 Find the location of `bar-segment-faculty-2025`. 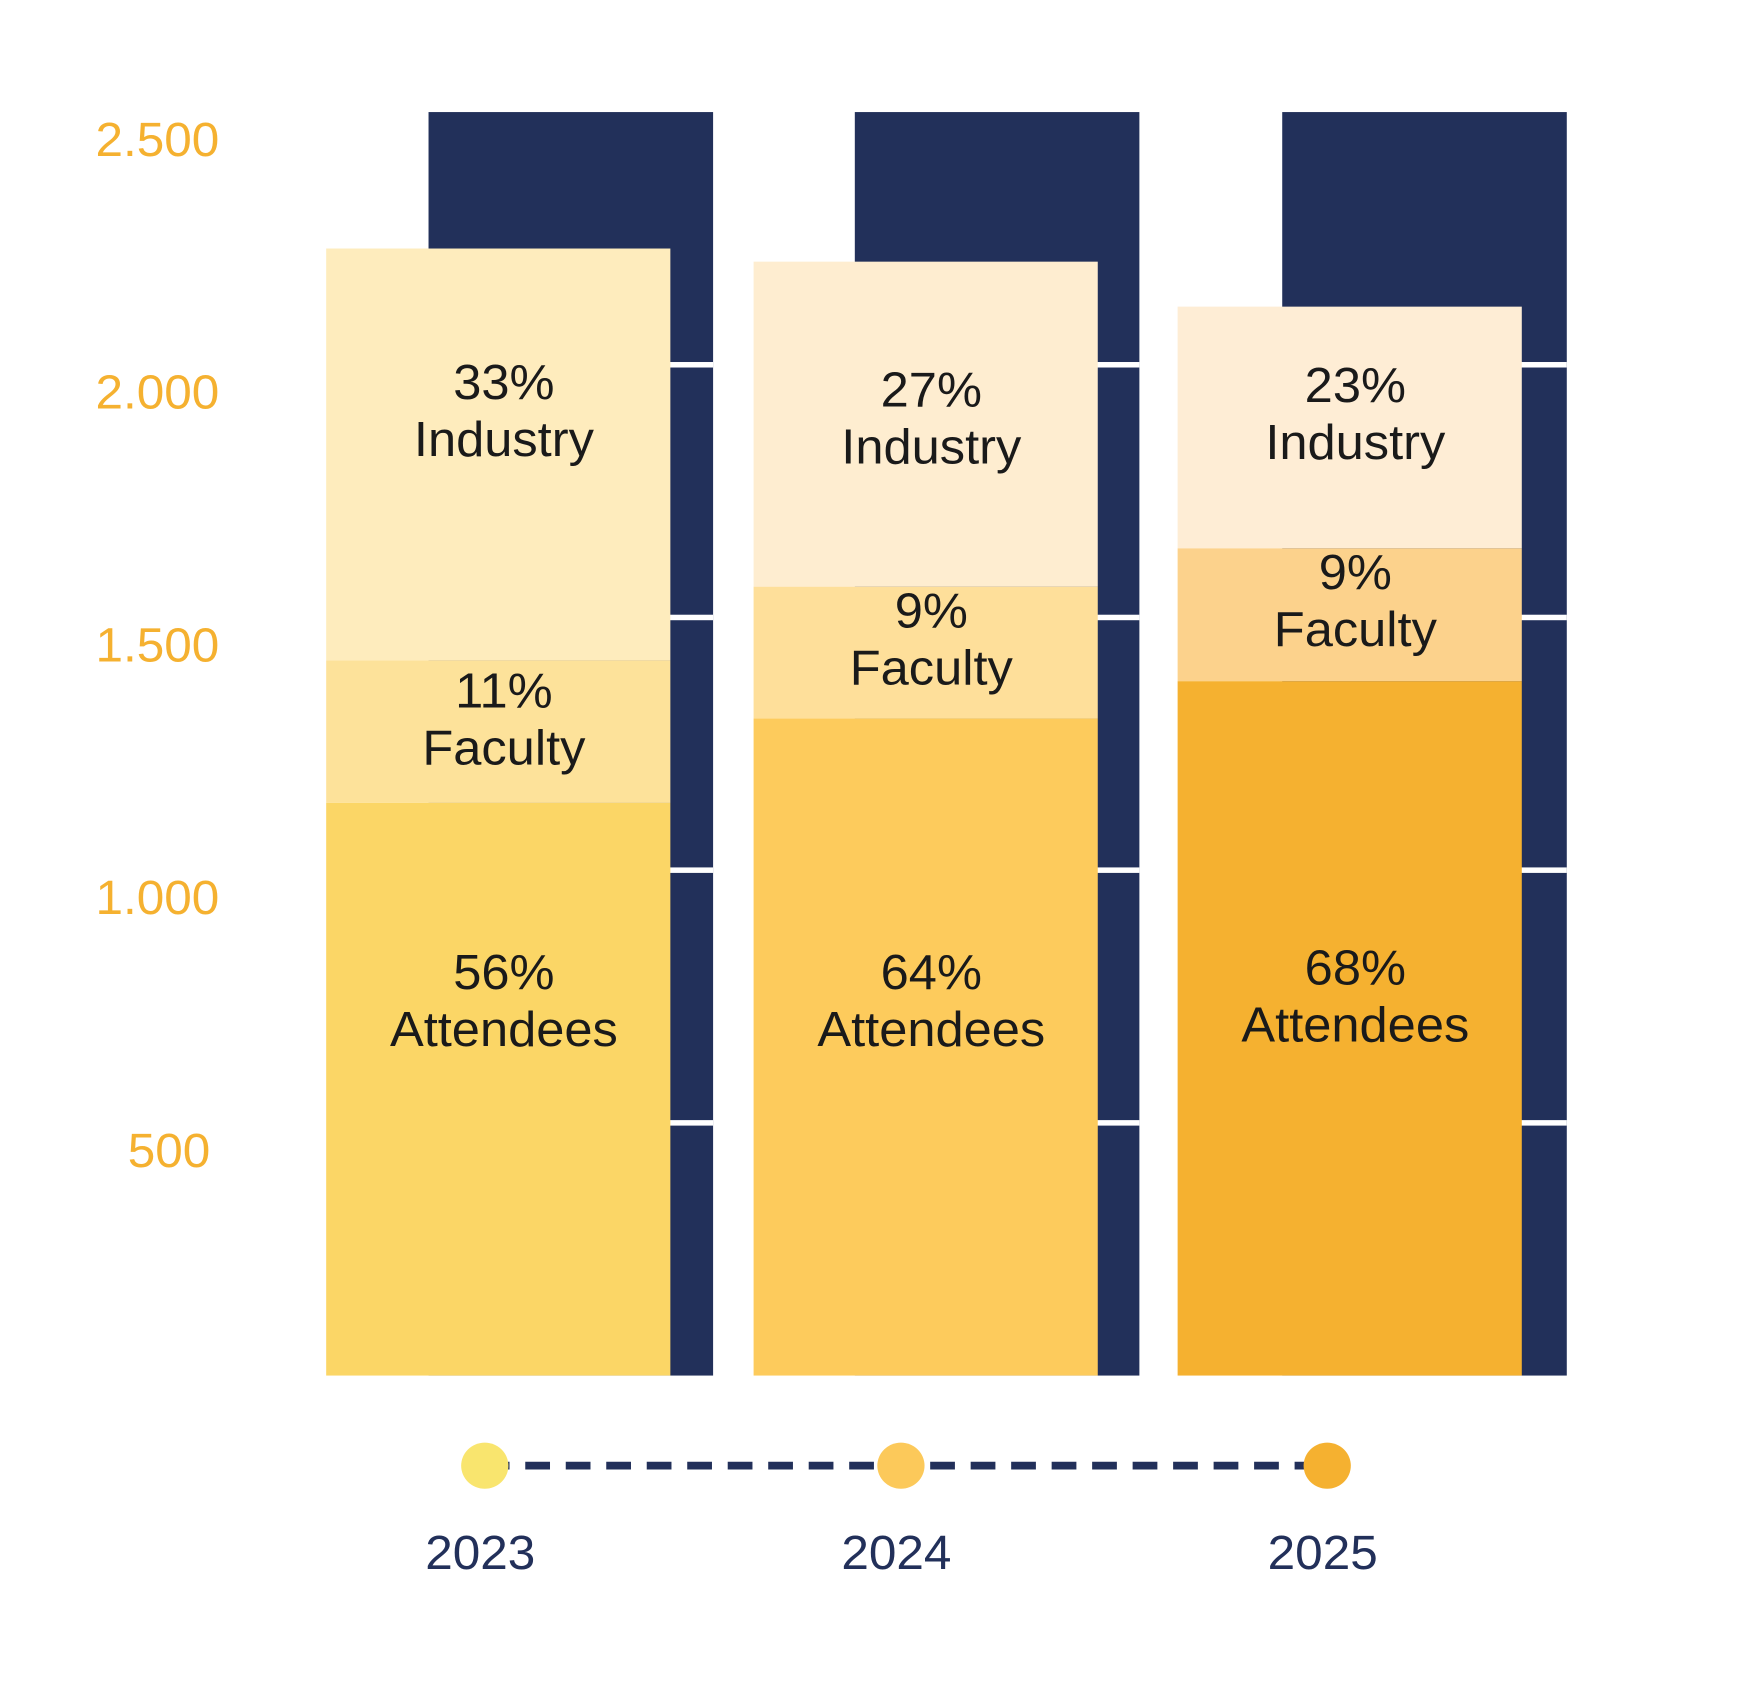

bar-segment-faculty-2025 is located at coordinates (1349, 615).